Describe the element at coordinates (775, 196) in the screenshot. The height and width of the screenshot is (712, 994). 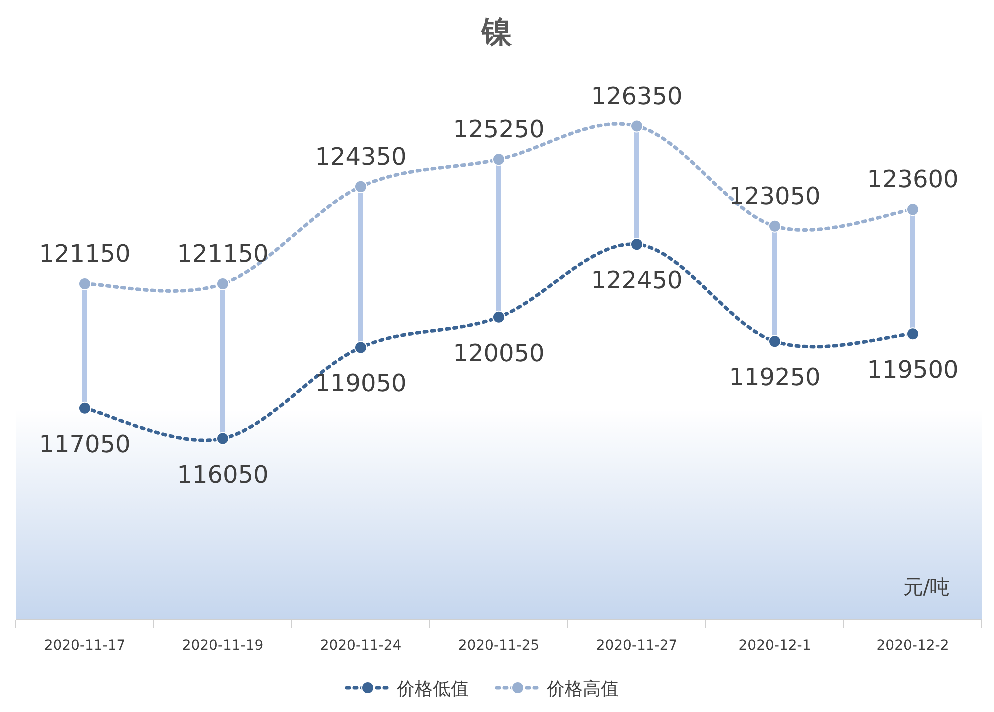
I see `data-label: 123050` at that location.